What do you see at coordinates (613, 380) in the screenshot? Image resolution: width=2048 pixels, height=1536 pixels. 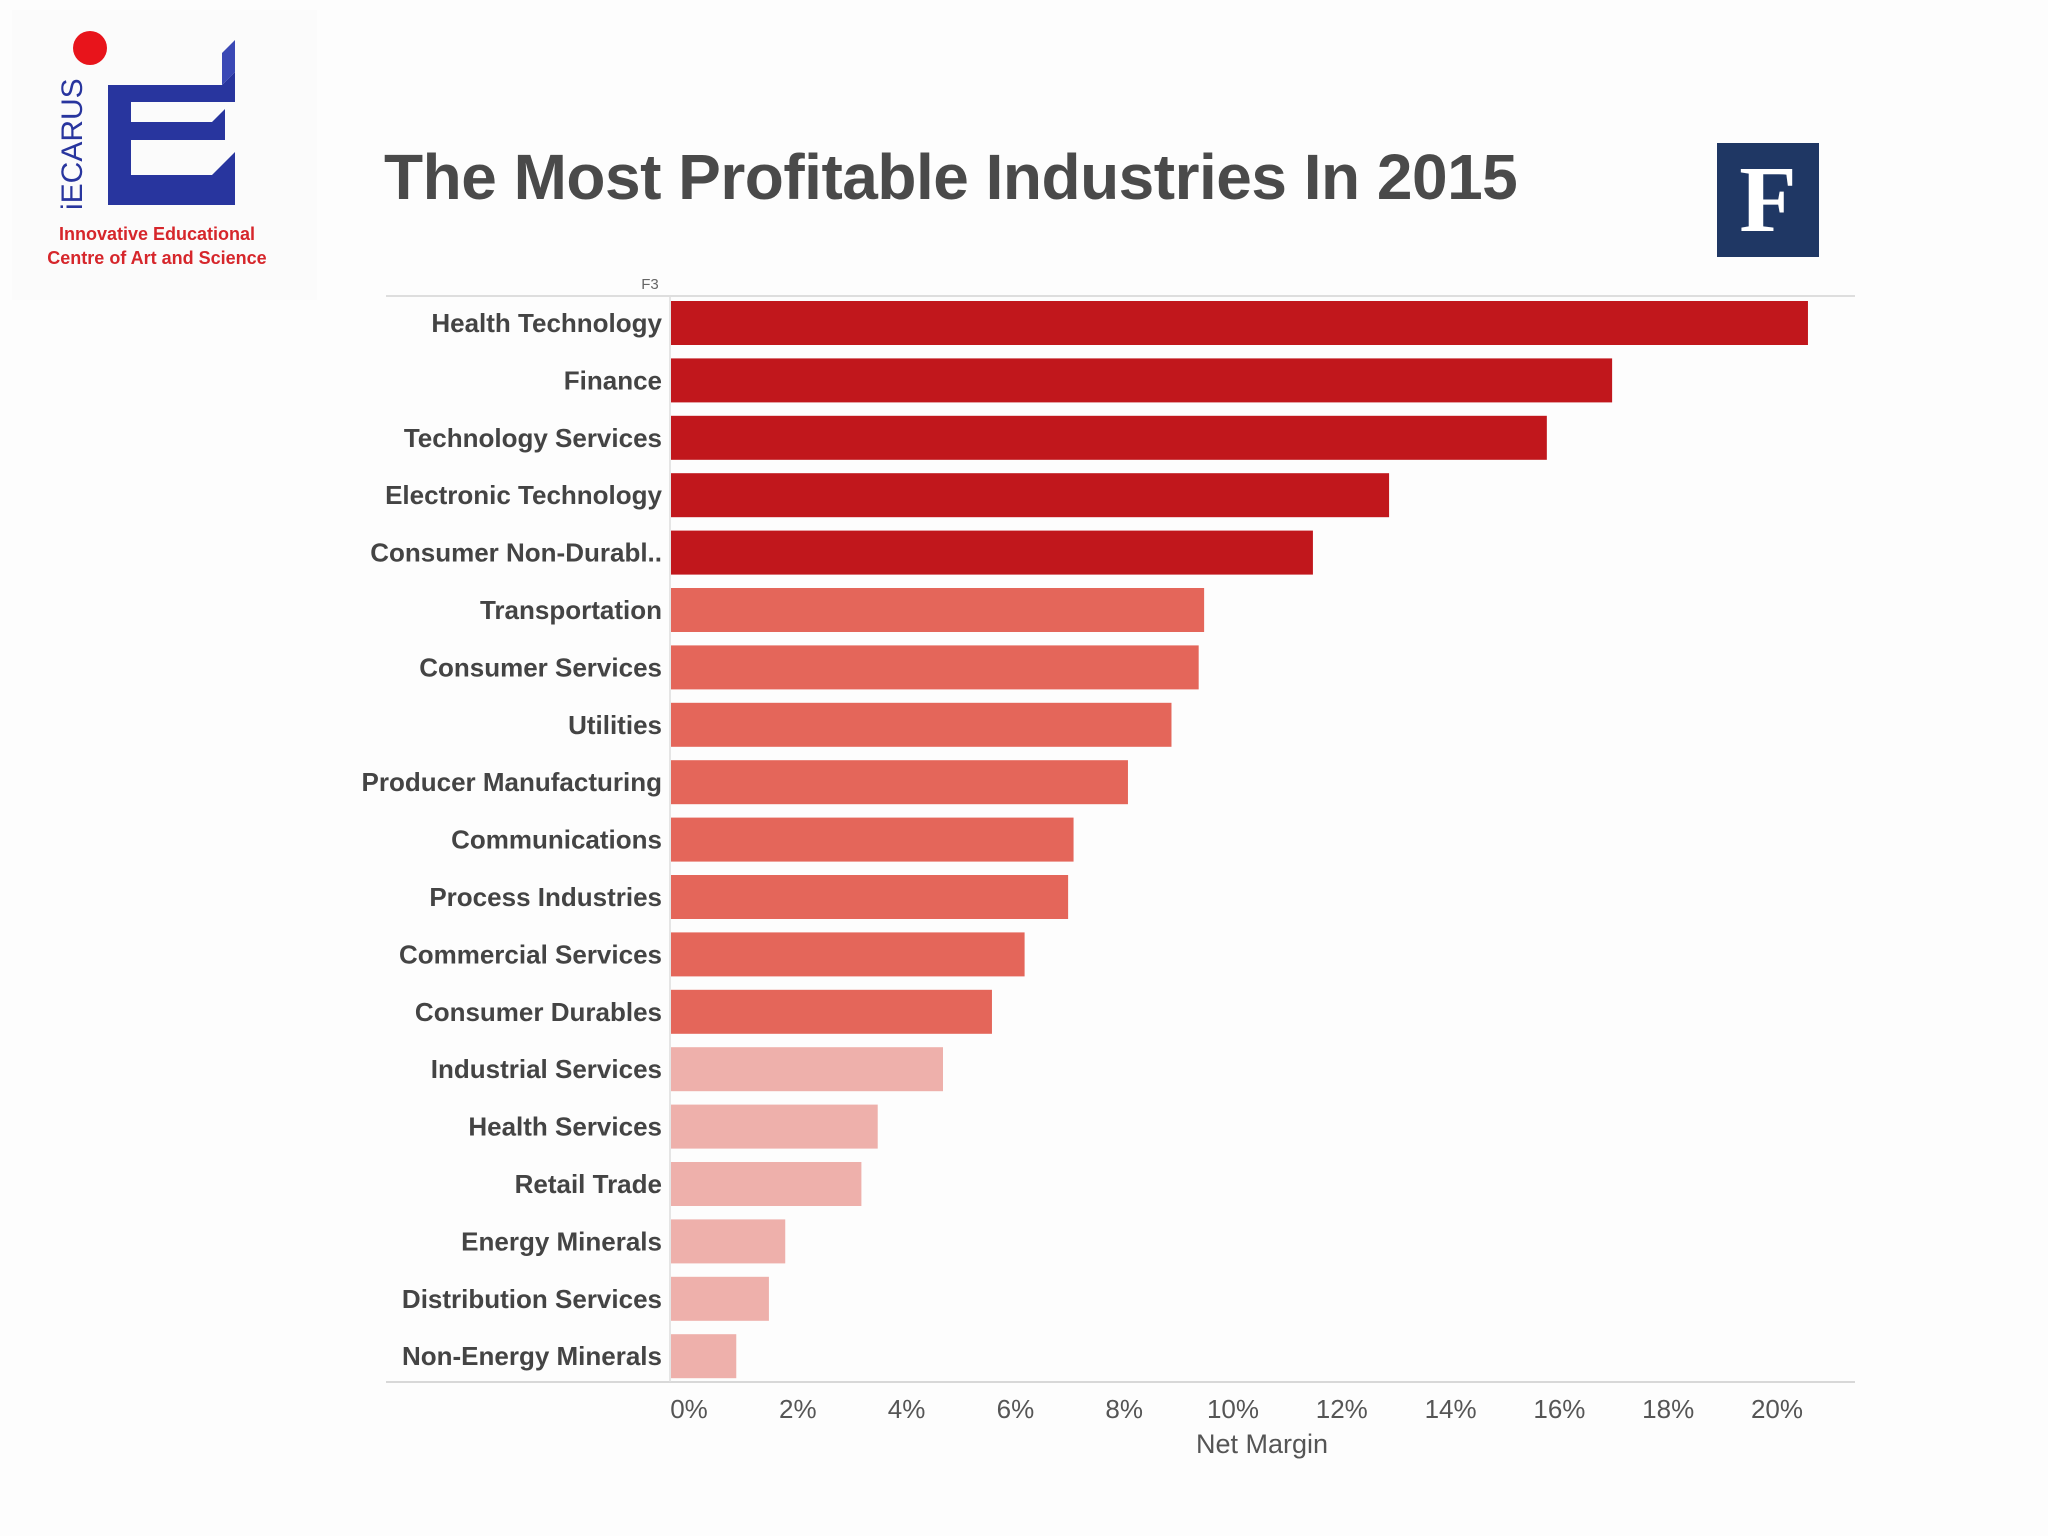 I see `category-label: Finance` at bounding box center [613, 380].